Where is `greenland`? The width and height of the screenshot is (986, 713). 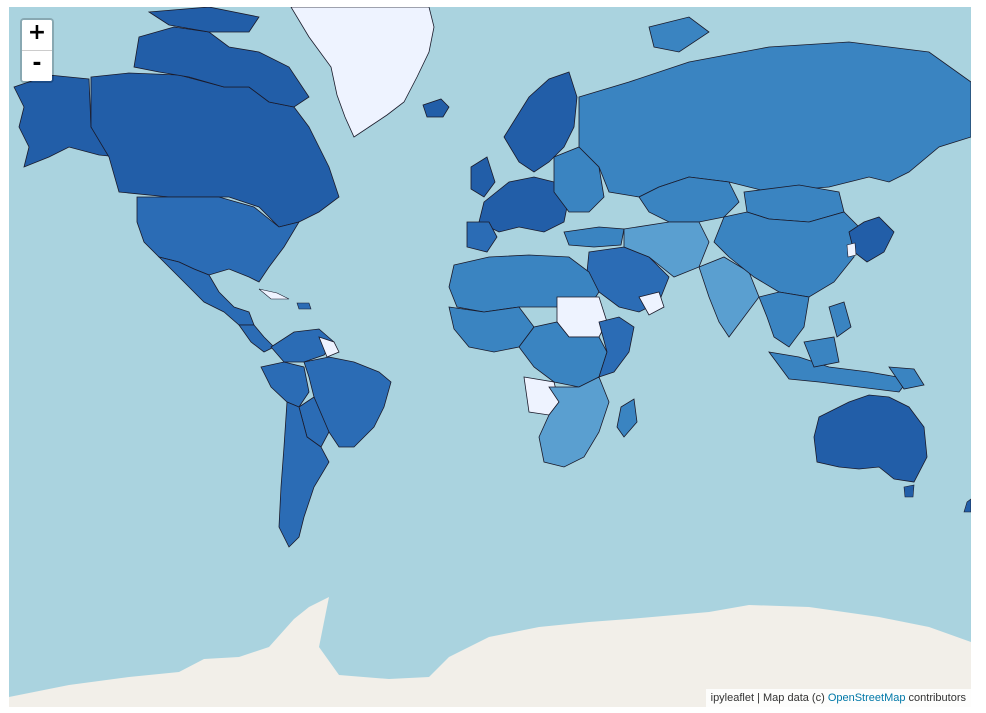
greenland is located at coordinates (362, 72).